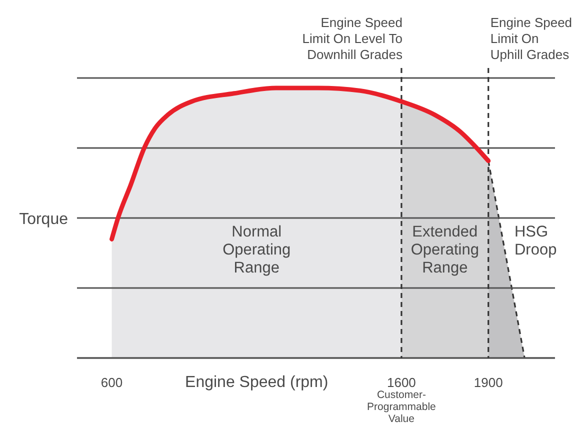 This screenshot has width=574, height=425. What do you see at coordinates (256, 249) in the screenshot?
I see `series-label: Normal Operating Range` at bounding box center [256, 249].